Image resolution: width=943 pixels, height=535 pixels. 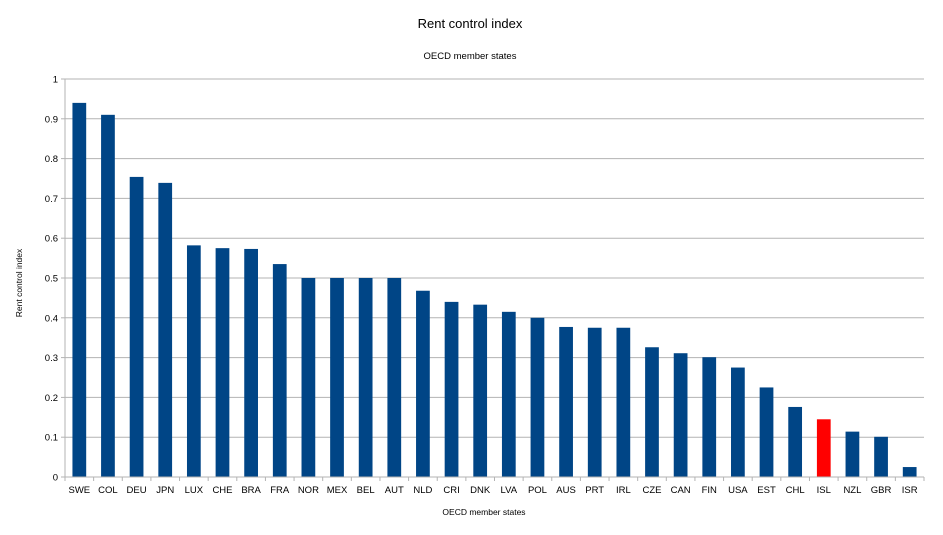 I want to click on x-tick-label: DEU, so click(x=137, y=490).